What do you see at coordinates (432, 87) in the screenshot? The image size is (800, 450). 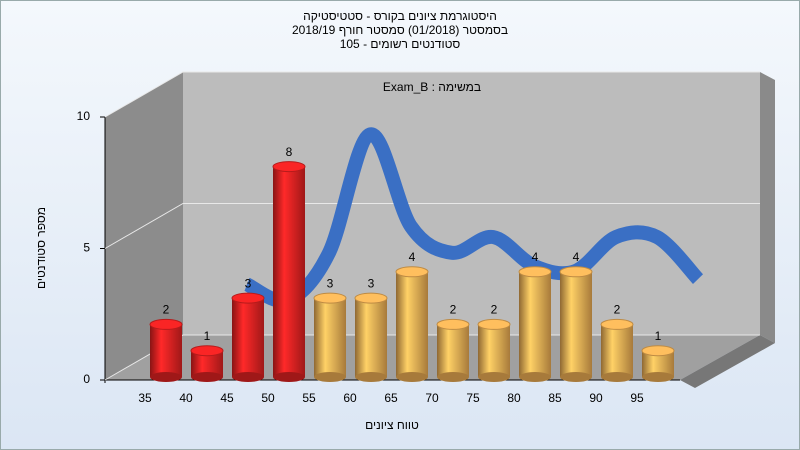 I see `annotation: Exam_B : במשימה` at bounding box center [432, 87].